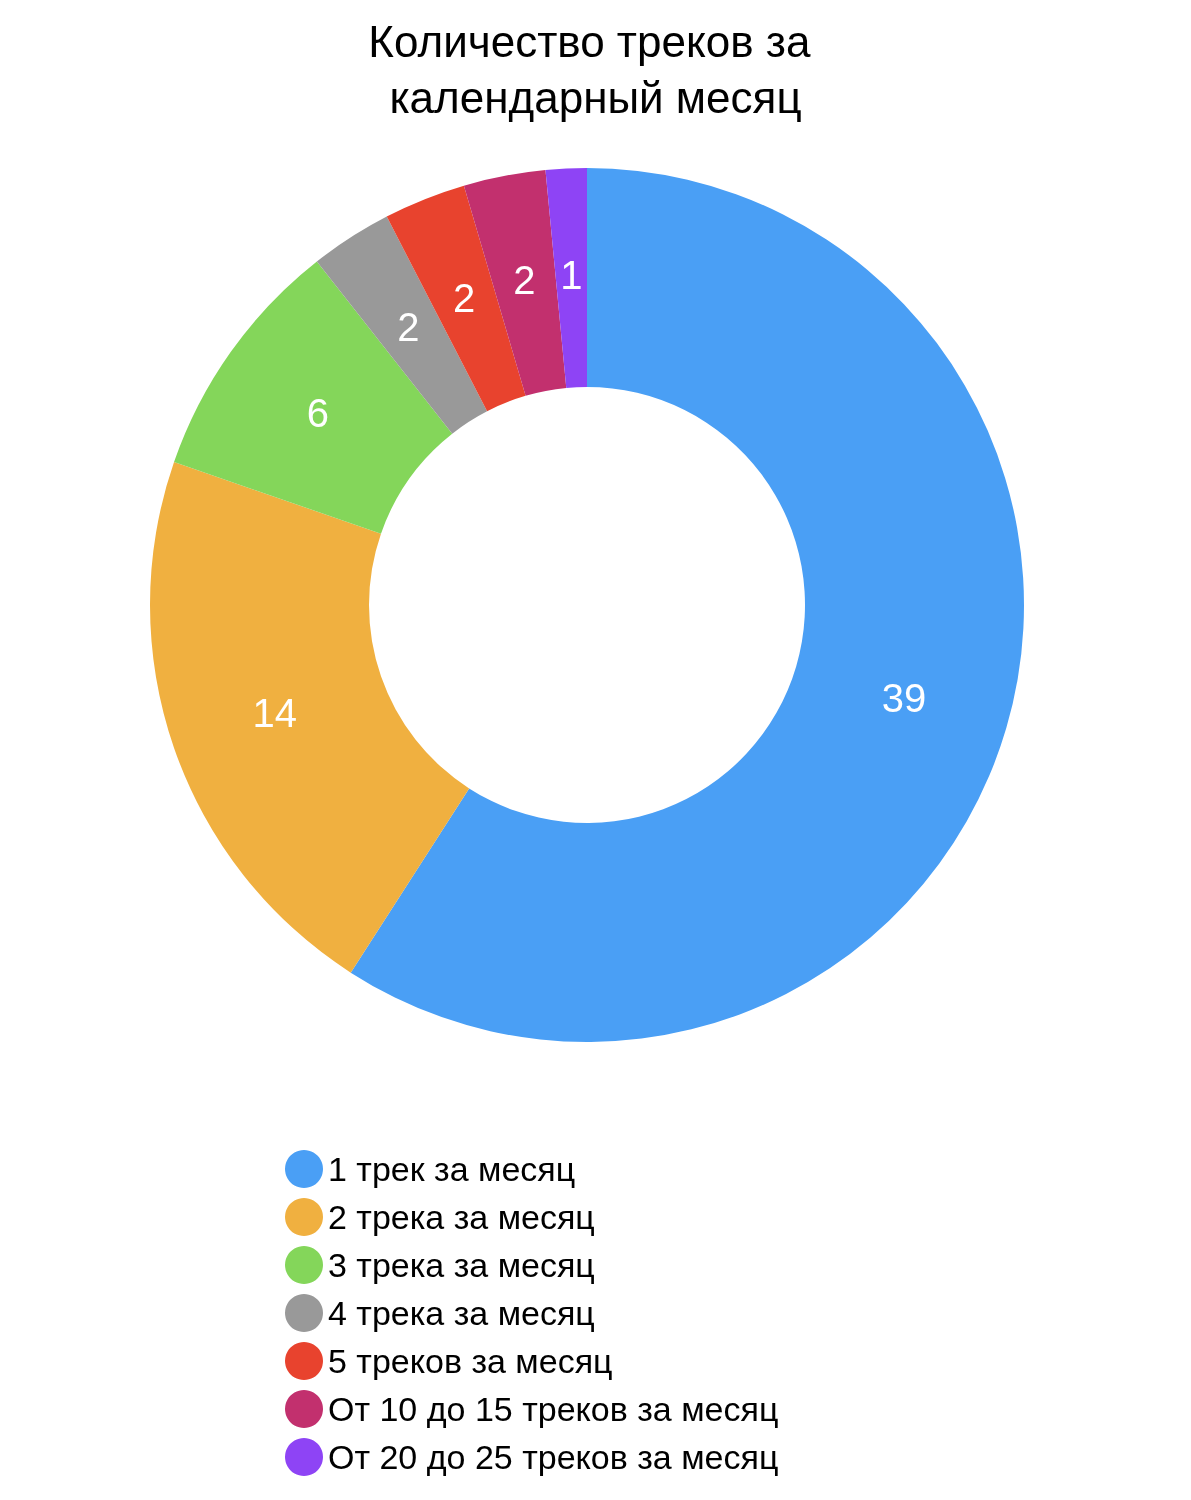 The image size is (1191, 1500). Describe the element at coordinates (317, 413) in the screenshot. I see `data-label: 6` at that location.